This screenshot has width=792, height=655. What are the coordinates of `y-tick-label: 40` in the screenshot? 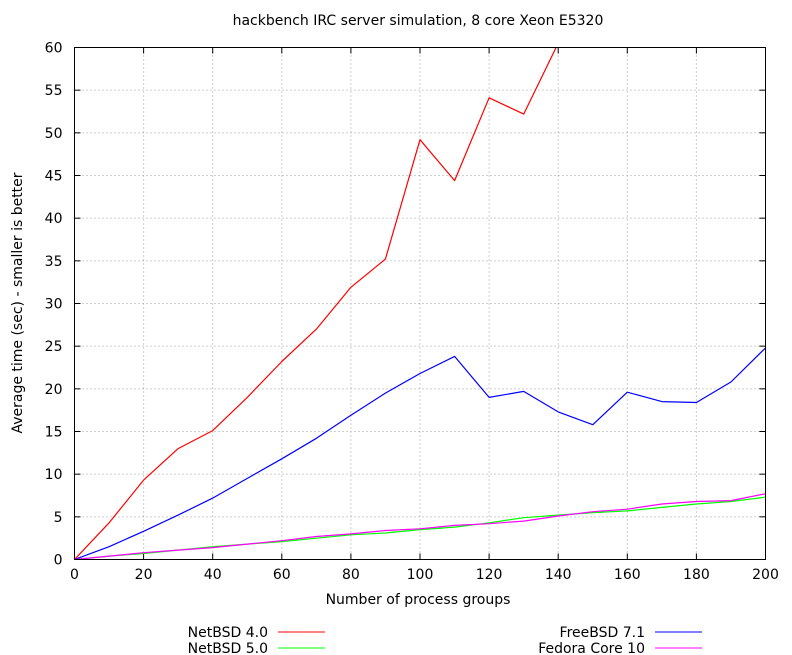 It's located at (54, 219).